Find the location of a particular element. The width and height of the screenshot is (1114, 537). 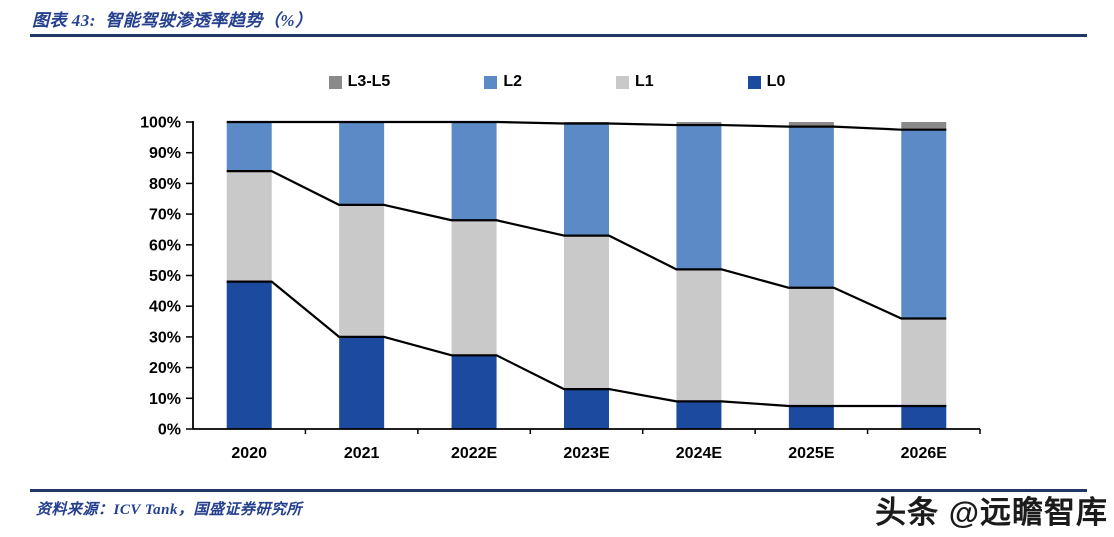

legend-item-l0: L0 is located at coordinates (766, 81).